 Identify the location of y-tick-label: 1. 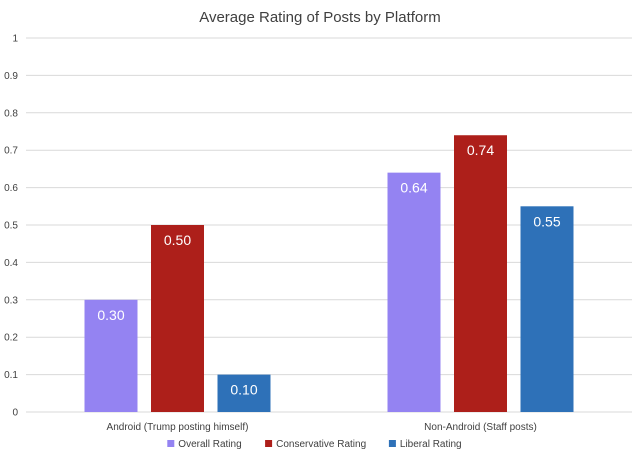
(15, 39).